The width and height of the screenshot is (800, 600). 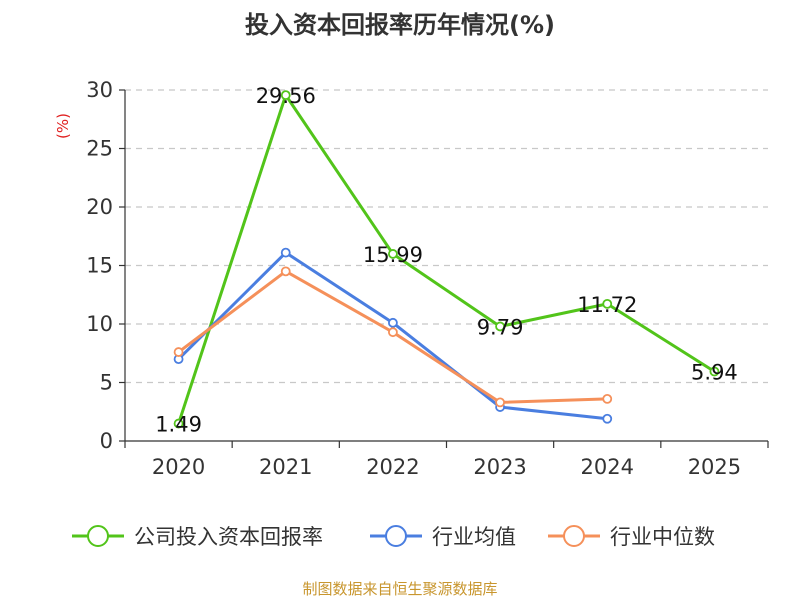 I want to click on data-label: 9.79, so click(x=500, y=327).